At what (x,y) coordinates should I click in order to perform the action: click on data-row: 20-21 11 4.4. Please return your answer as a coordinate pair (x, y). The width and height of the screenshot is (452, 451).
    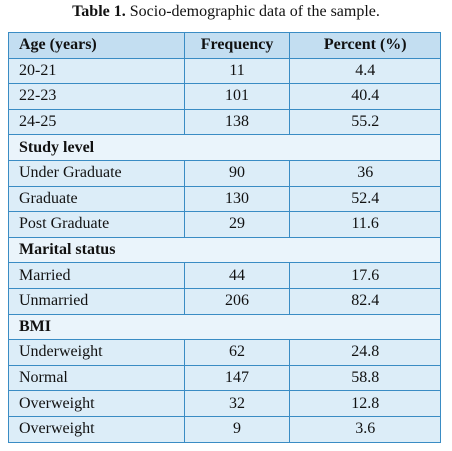
    Looking at the image, I should click on (224, 71).